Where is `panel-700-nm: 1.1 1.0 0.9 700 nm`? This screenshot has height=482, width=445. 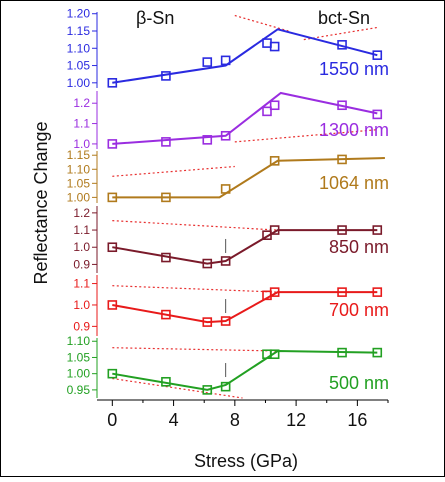
panel-700-nm: 1.1 1.0 0.9 700 nm is located at coordinates (231, 305).